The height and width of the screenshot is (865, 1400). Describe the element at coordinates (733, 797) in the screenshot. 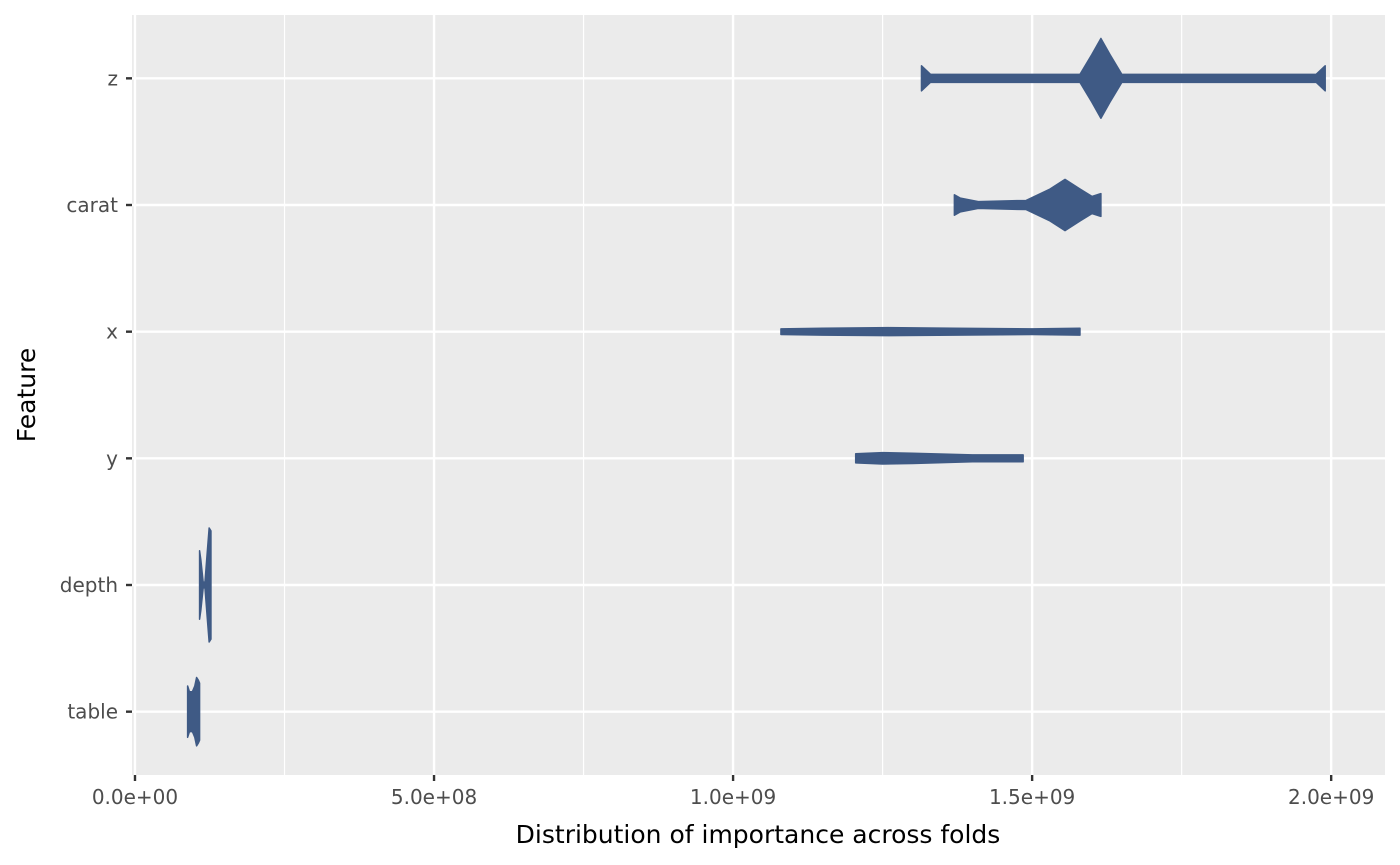

I see `x-tick-label: 1.0e+09` at that location.